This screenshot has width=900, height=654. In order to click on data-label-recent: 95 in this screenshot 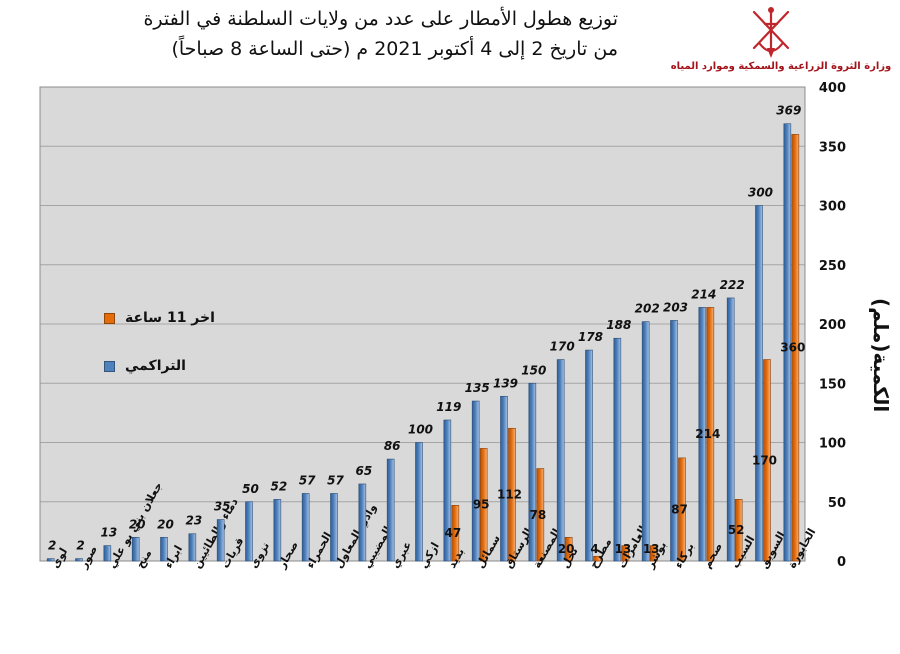, I will do `click(481, 505)`.